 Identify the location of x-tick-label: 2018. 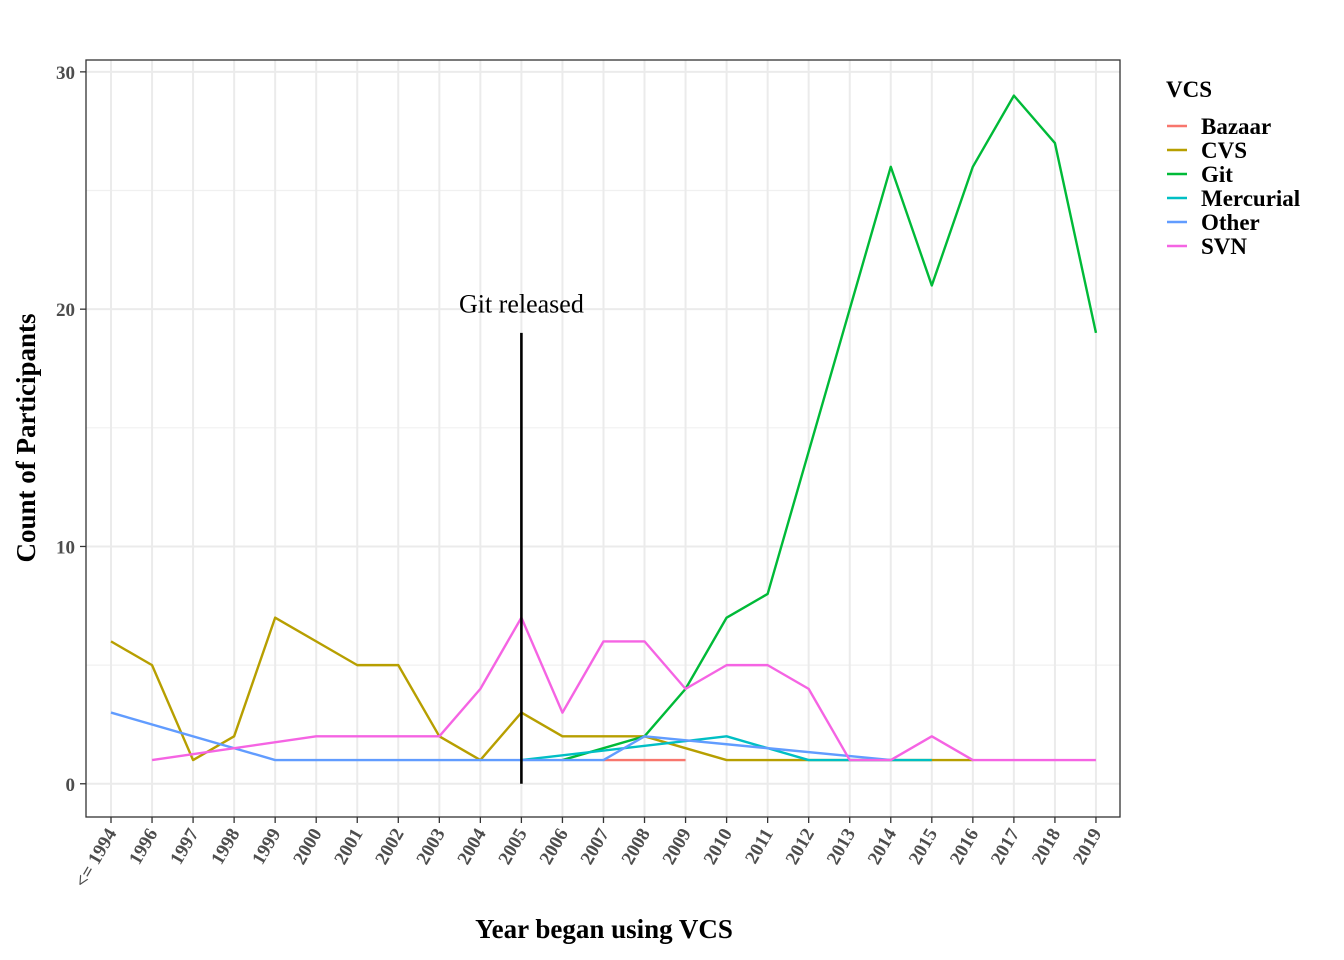
(1046, 846).